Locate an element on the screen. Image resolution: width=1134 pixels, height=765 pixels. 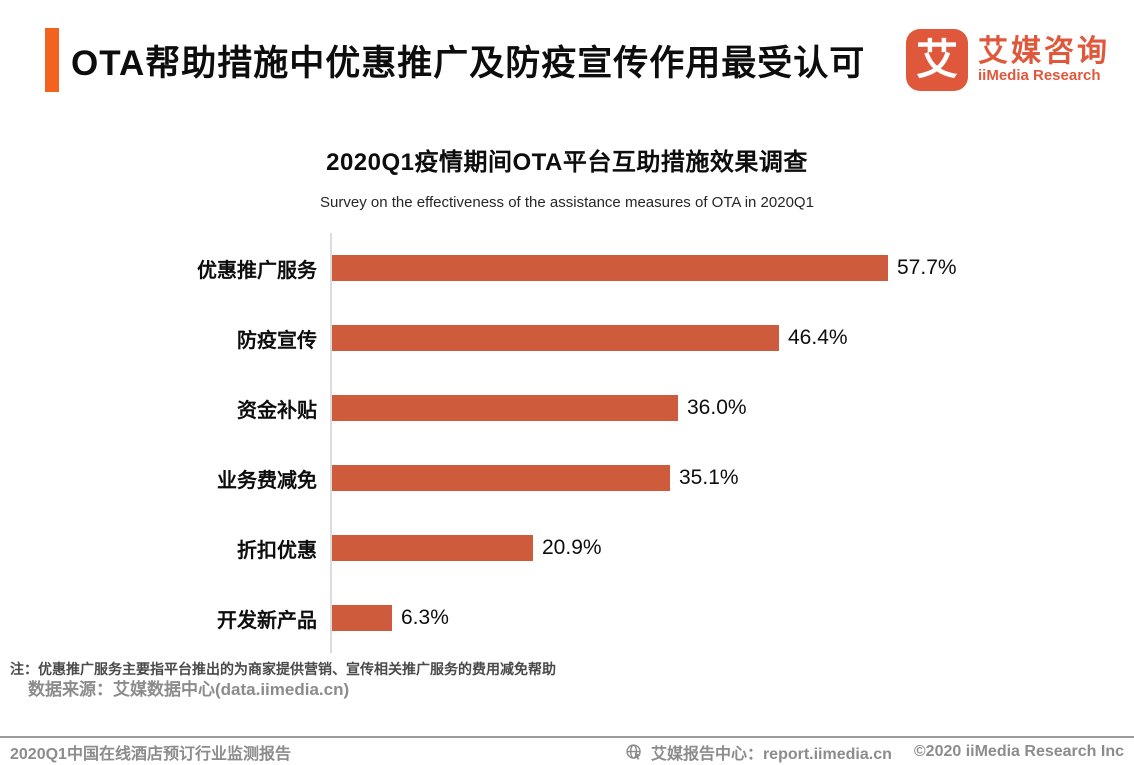
title-accent-bar is located at coordinates (52, 60).